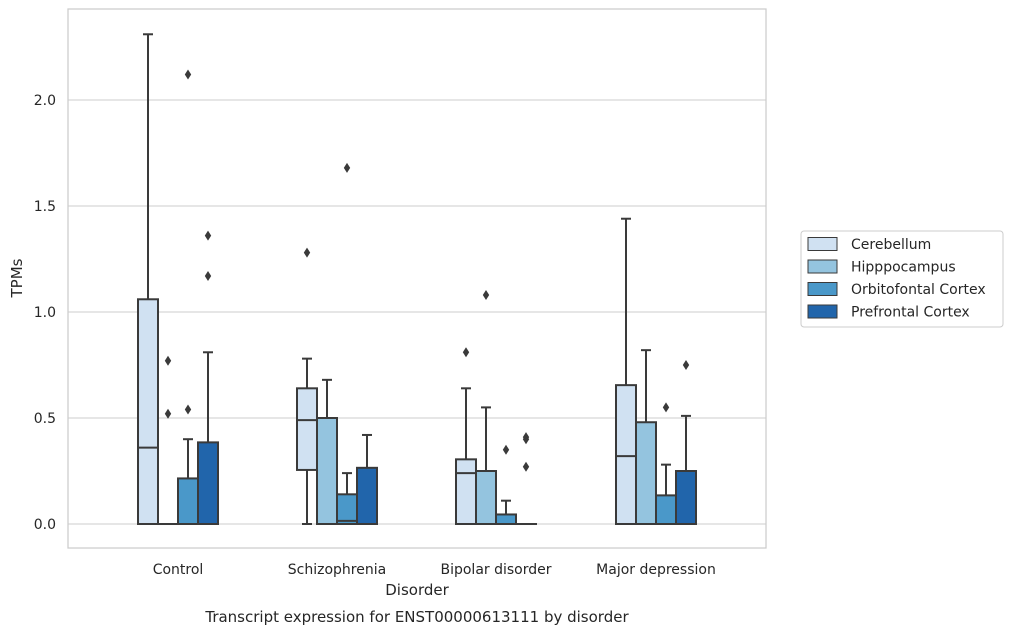 Image resolution: width=1014 pixels, height=634 pixels. What do you see at coordinates (45, 419) in the screenshot?
I see `y-tick-label: 0.5` at bounding box center [45, 419].